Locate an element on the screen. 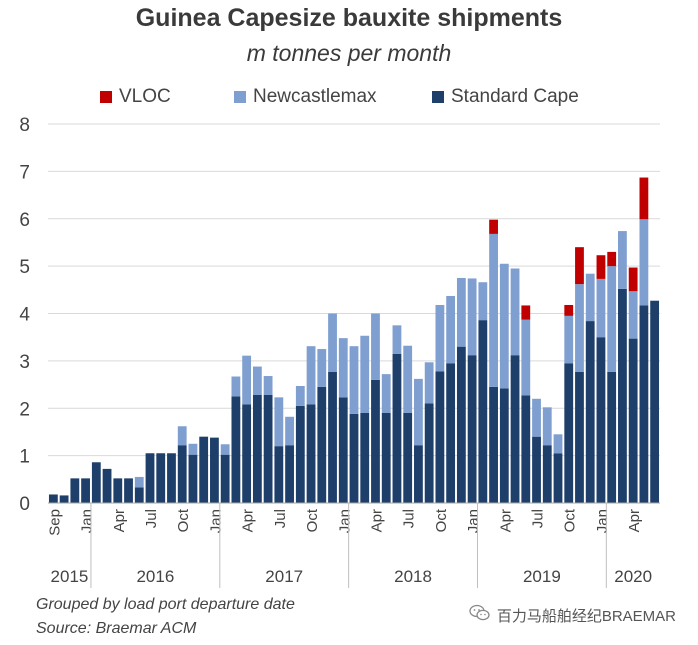  y-tick-label: 3 is located at coordinates (24, 362).